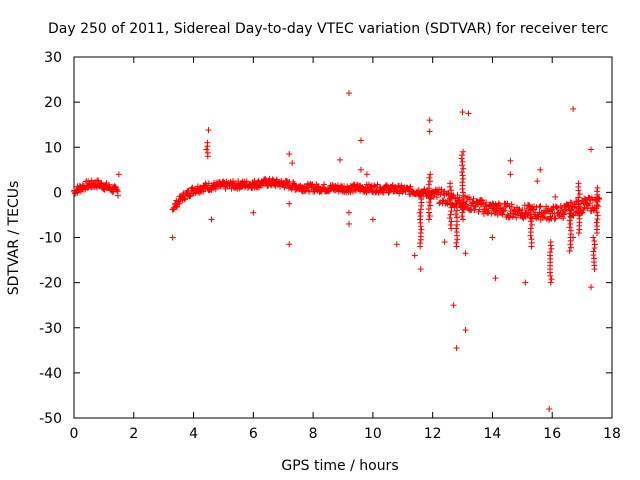 The image size is (640, 480). I want to click on y-tick-label: 20, so click(53, 103).